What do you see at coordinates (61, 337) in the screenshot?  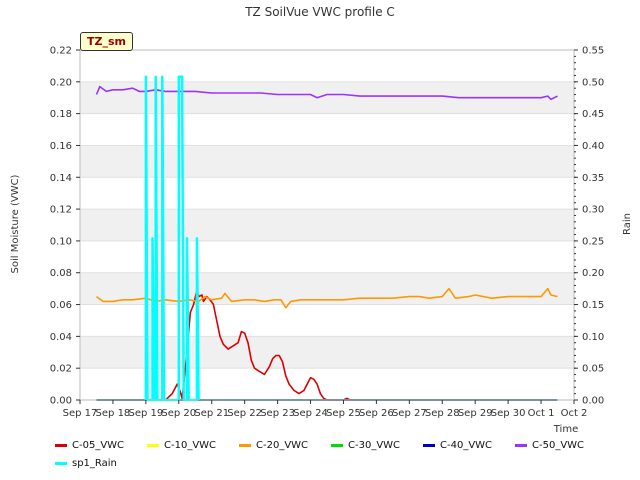 I see `y-left-tick-label: 0.04` at bounding box center [61, 337].